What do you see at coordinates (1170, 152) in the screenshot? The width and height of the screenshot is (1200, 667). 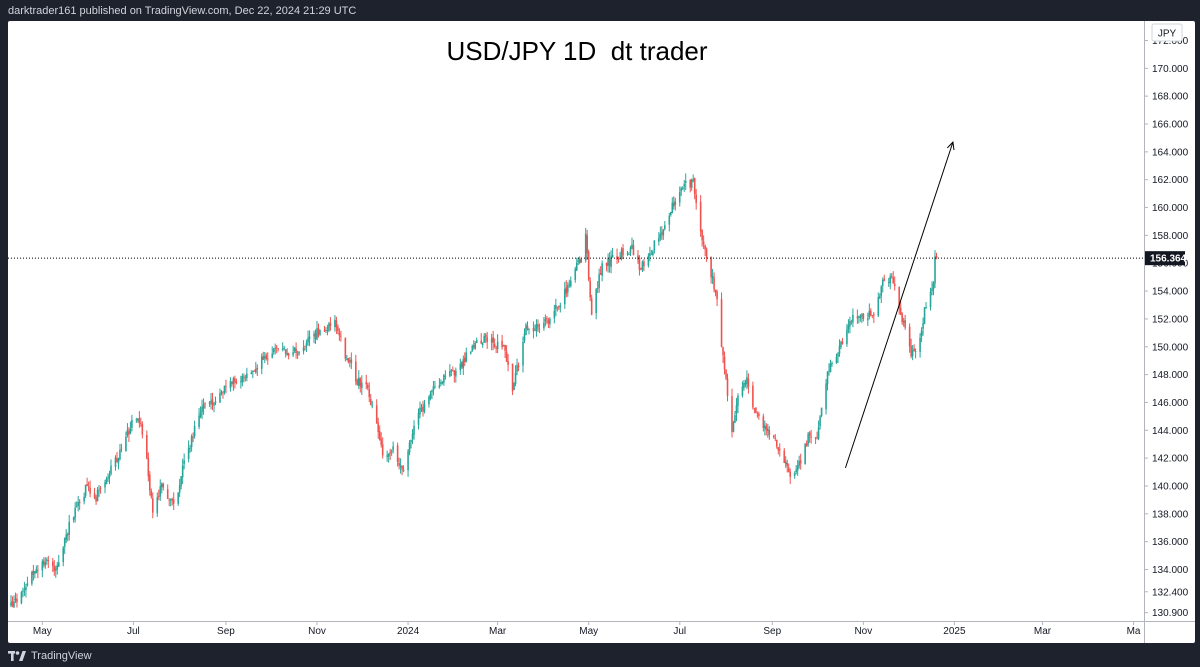 I see `price-tick-label: 164.000` at bounding box center [1170, 152].